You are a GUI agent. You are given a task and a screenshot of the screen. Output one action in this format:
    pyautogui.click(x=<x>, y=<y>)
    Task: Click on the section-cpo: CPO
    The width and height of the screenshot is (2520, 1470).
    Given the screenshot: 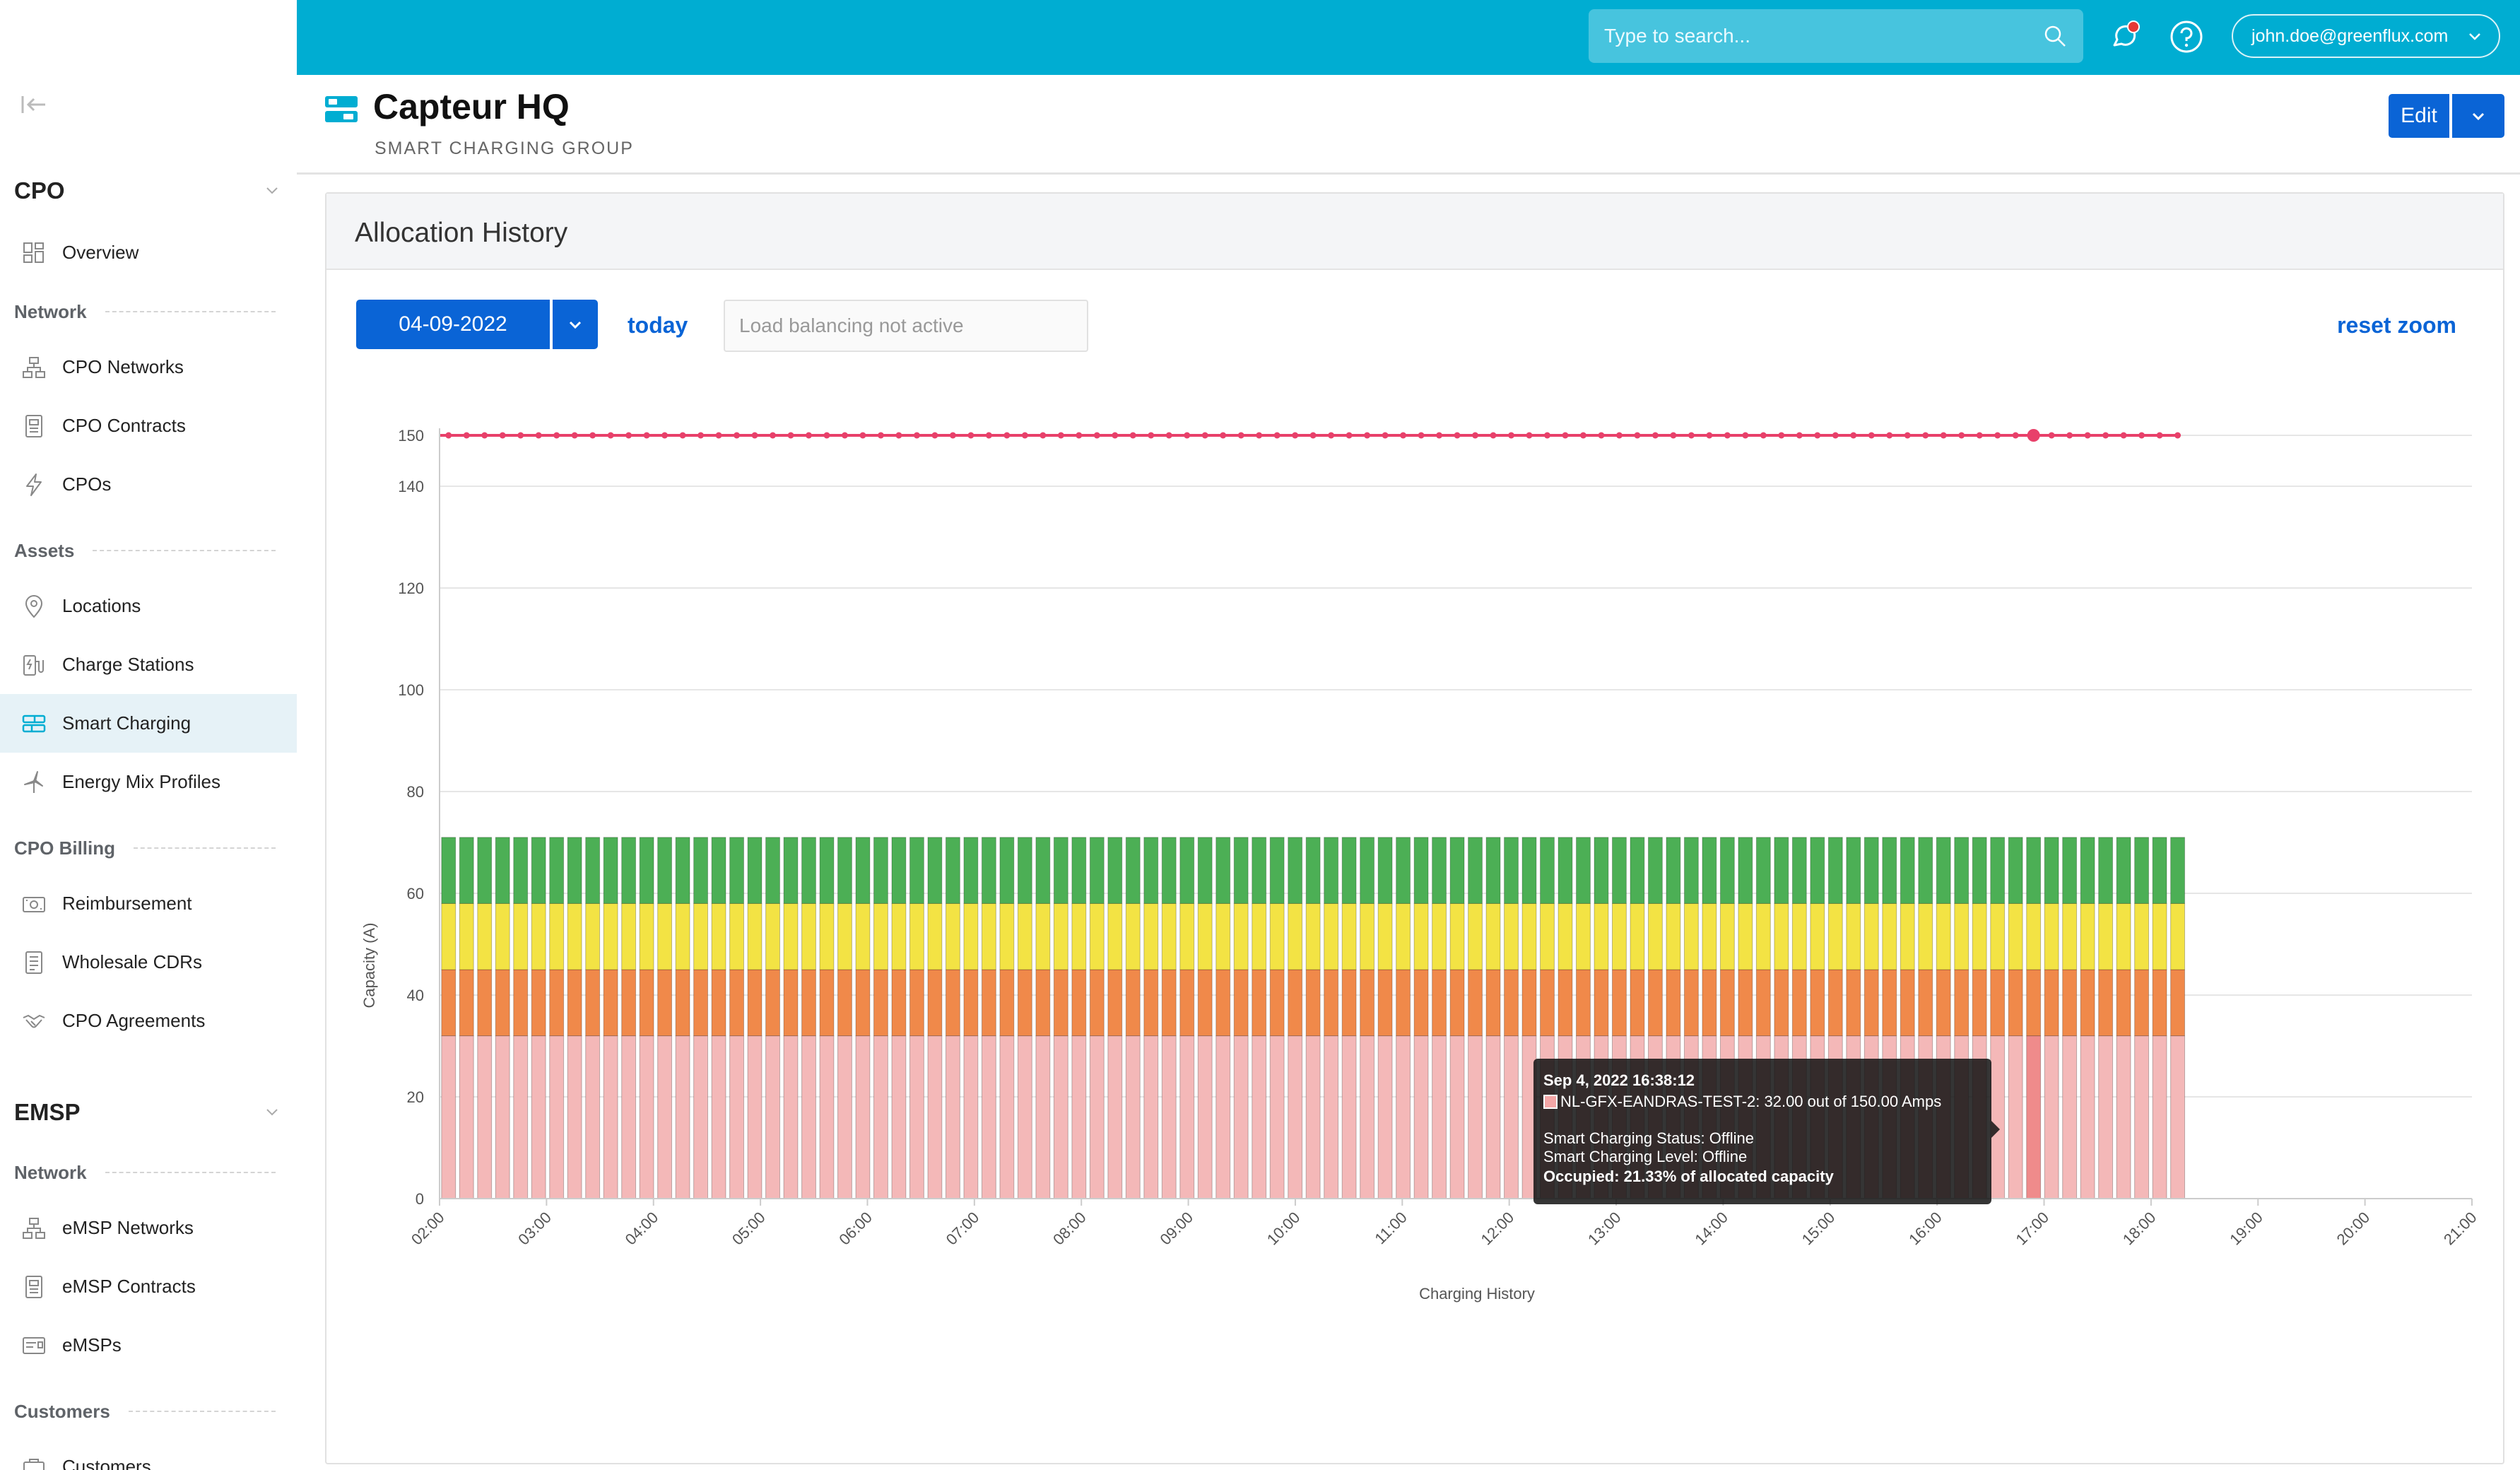 What is the action you would take?
    pyautogui.click(x=152, y=191)
    